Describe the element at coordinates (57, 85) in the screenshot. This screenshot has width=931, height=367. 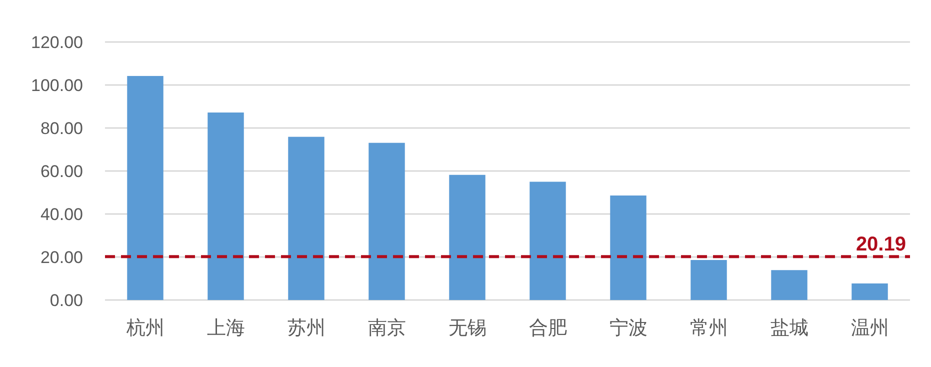
I see `y-tick-label: 100.00` at that location.